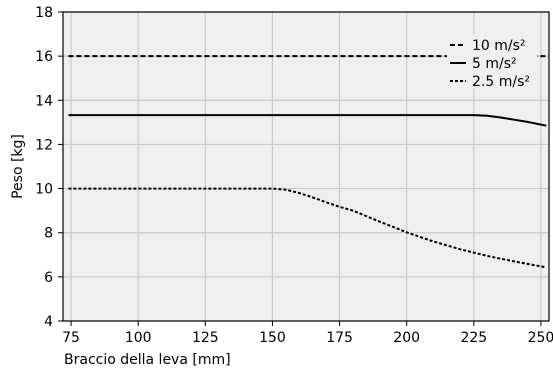  I want to click on legend-box, so click(492, 61).